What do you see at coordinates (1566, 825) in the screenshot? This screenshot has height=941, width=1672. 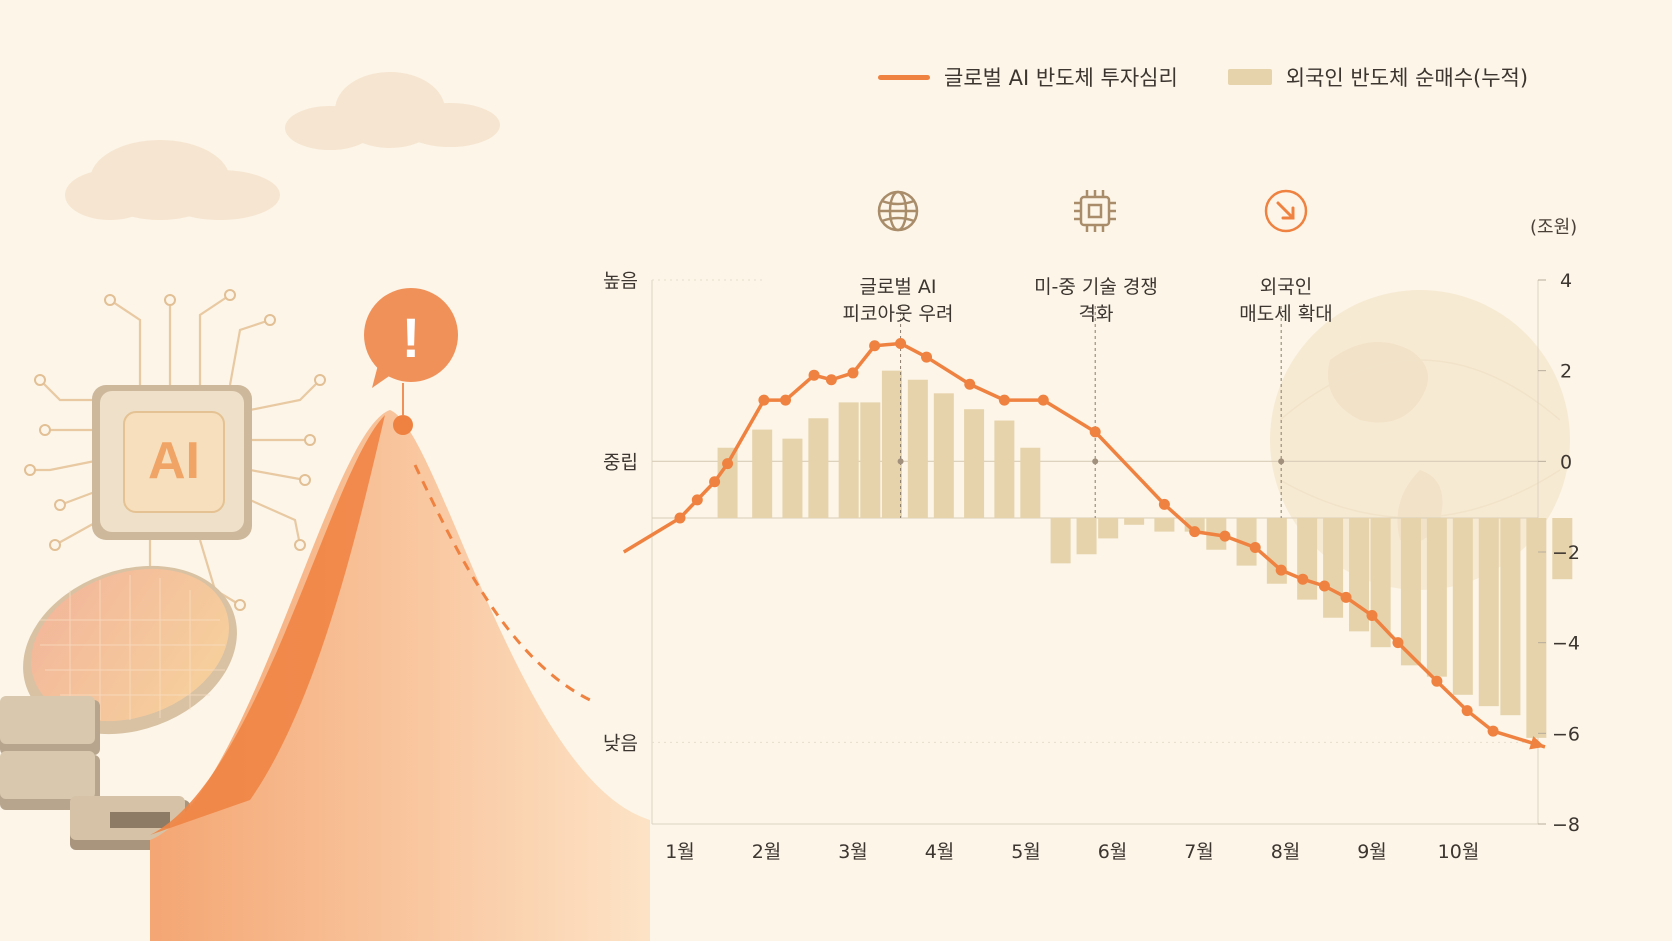 I see `right-tick-label: −8` at bounding box center [1566, 825].